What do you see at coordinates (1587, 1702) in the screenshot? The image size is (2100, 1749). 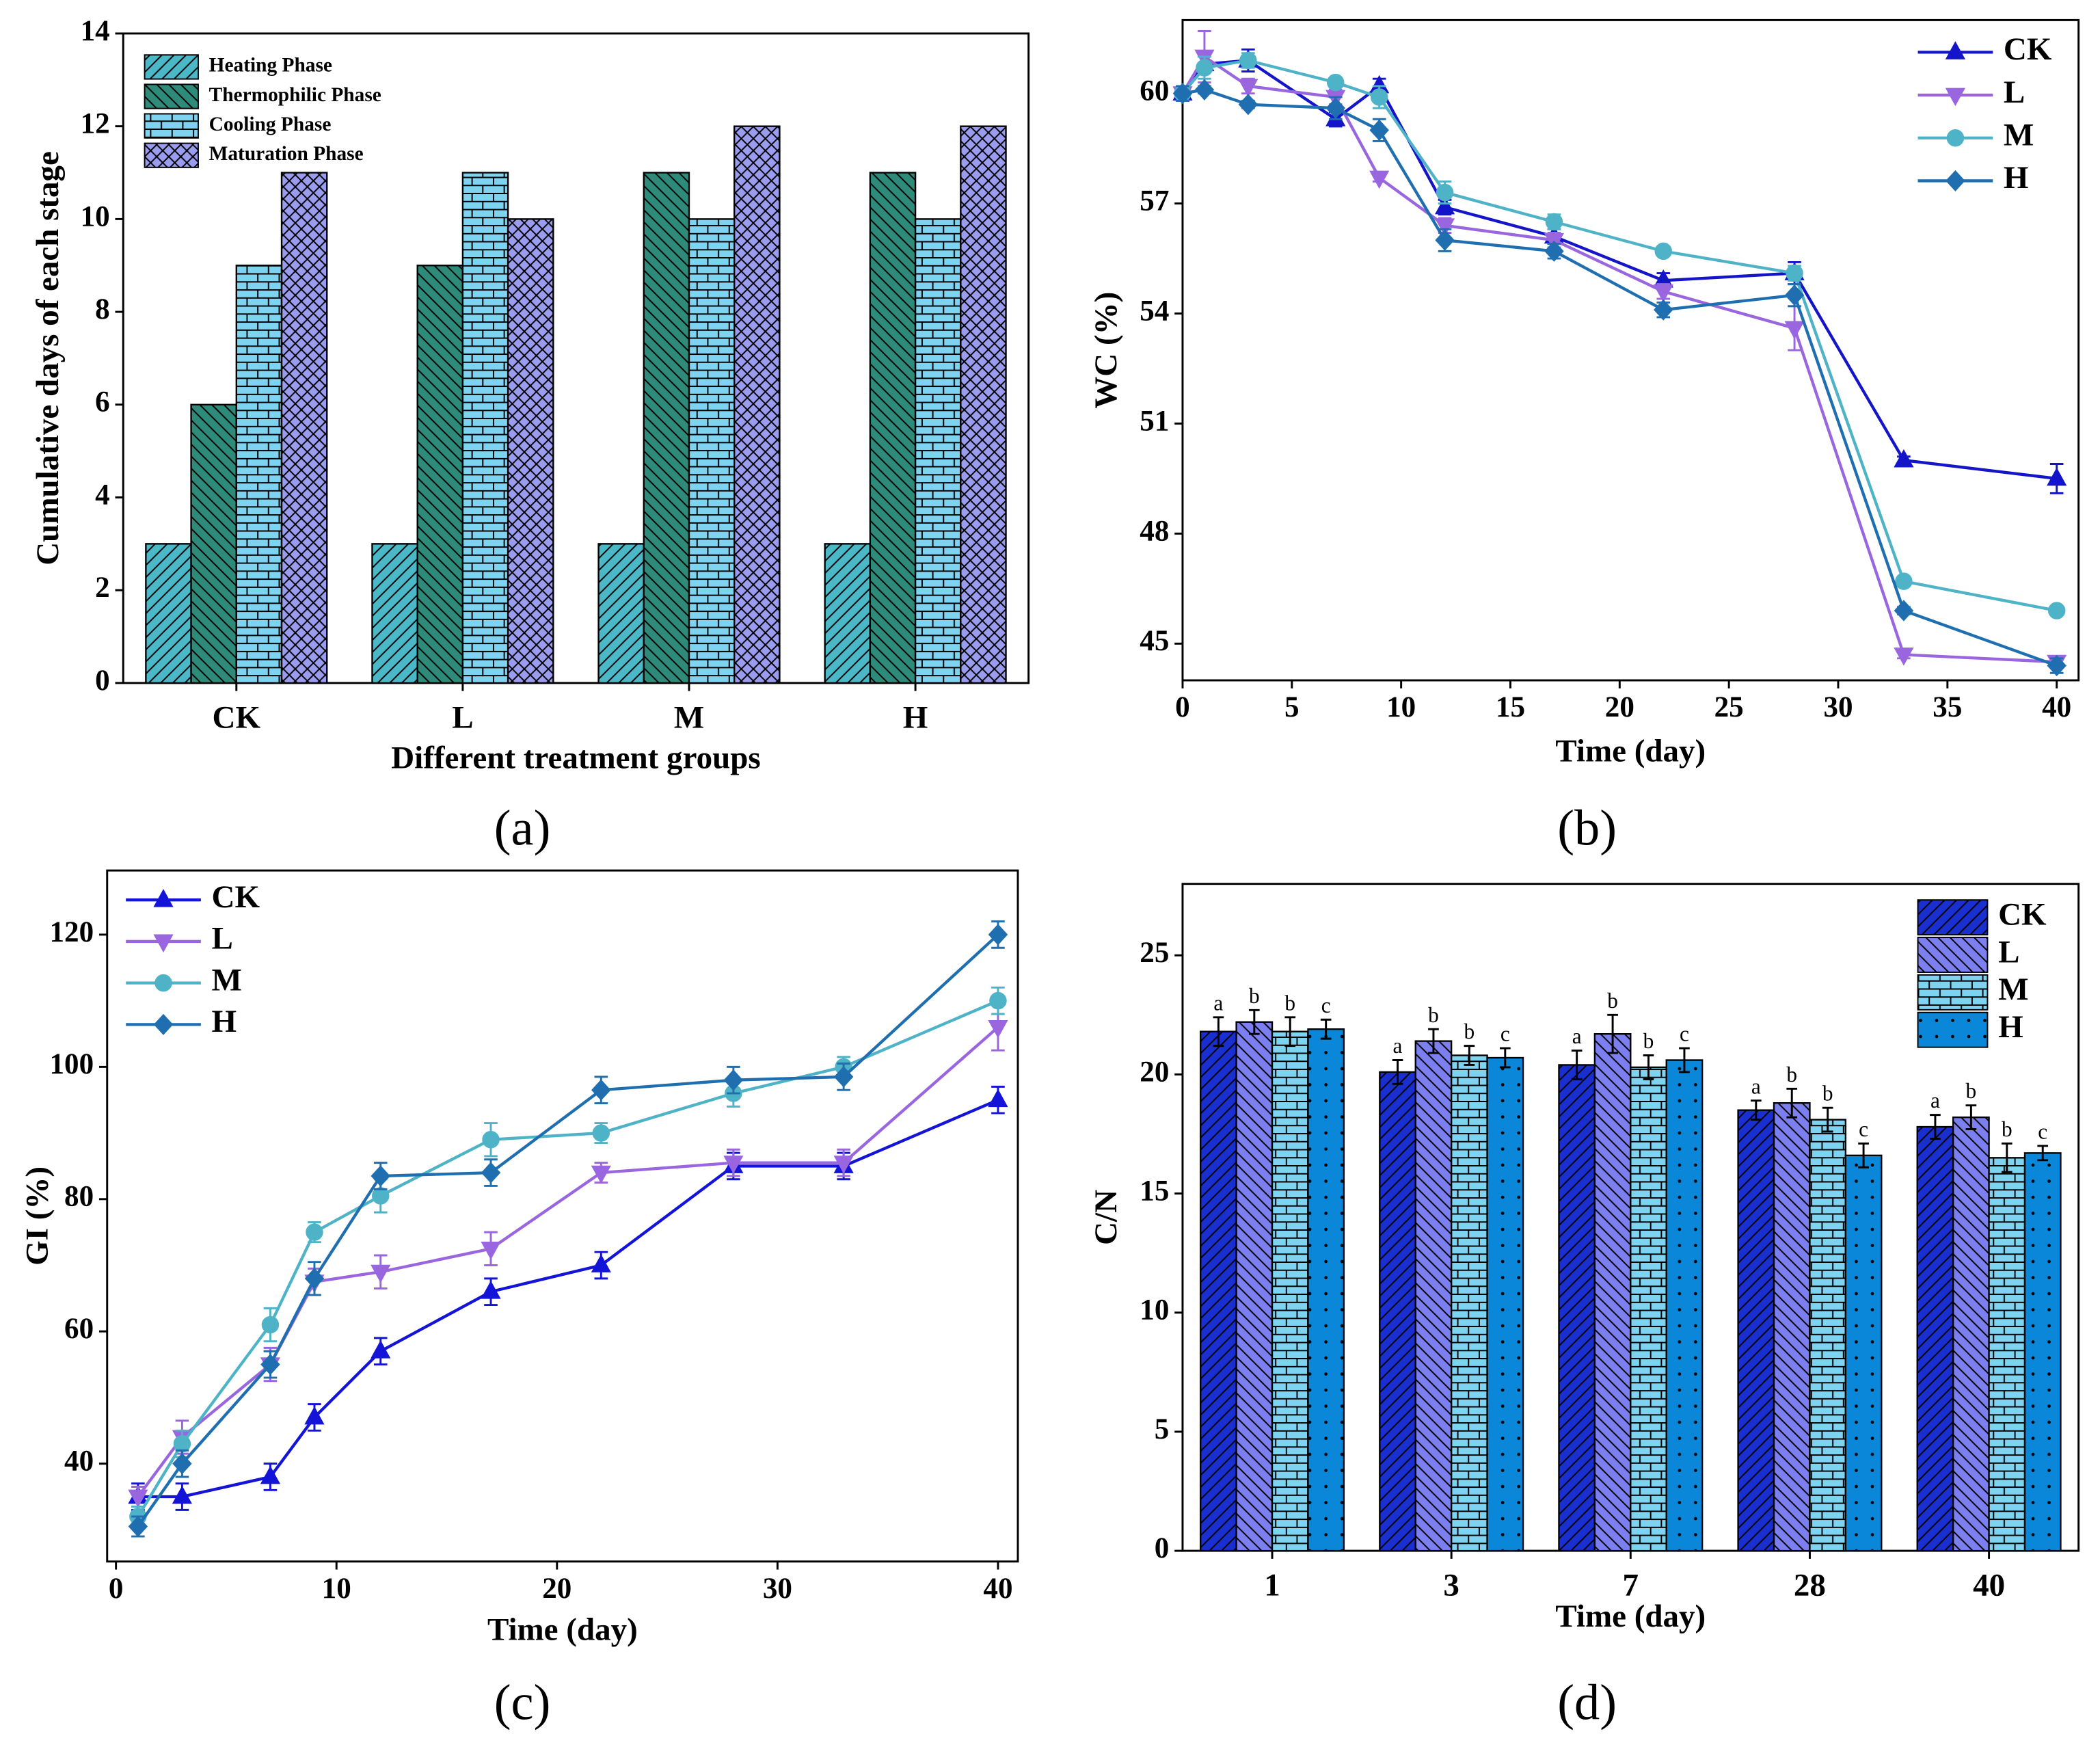 I see `panel-label: (d)` at bounding box center [1587, 1702].